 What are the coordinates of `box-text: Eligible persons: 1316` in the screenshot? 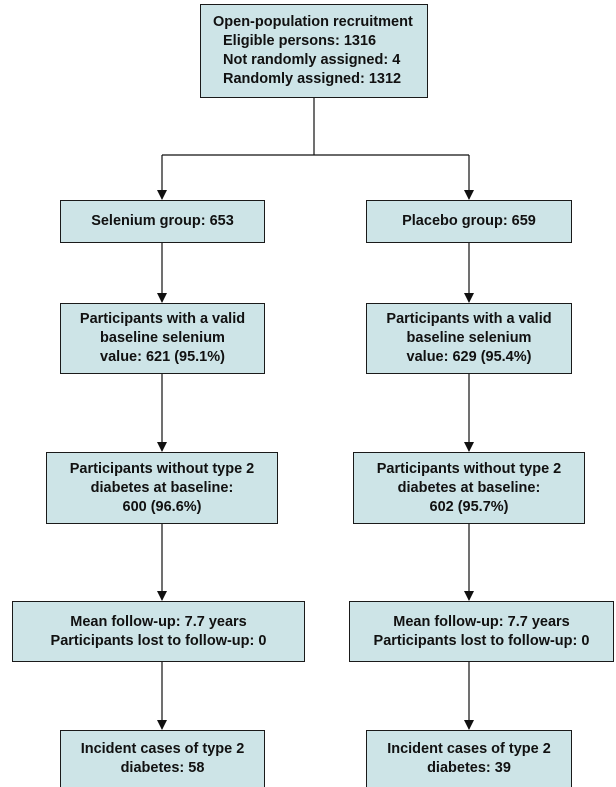 It's located at (300, 41).